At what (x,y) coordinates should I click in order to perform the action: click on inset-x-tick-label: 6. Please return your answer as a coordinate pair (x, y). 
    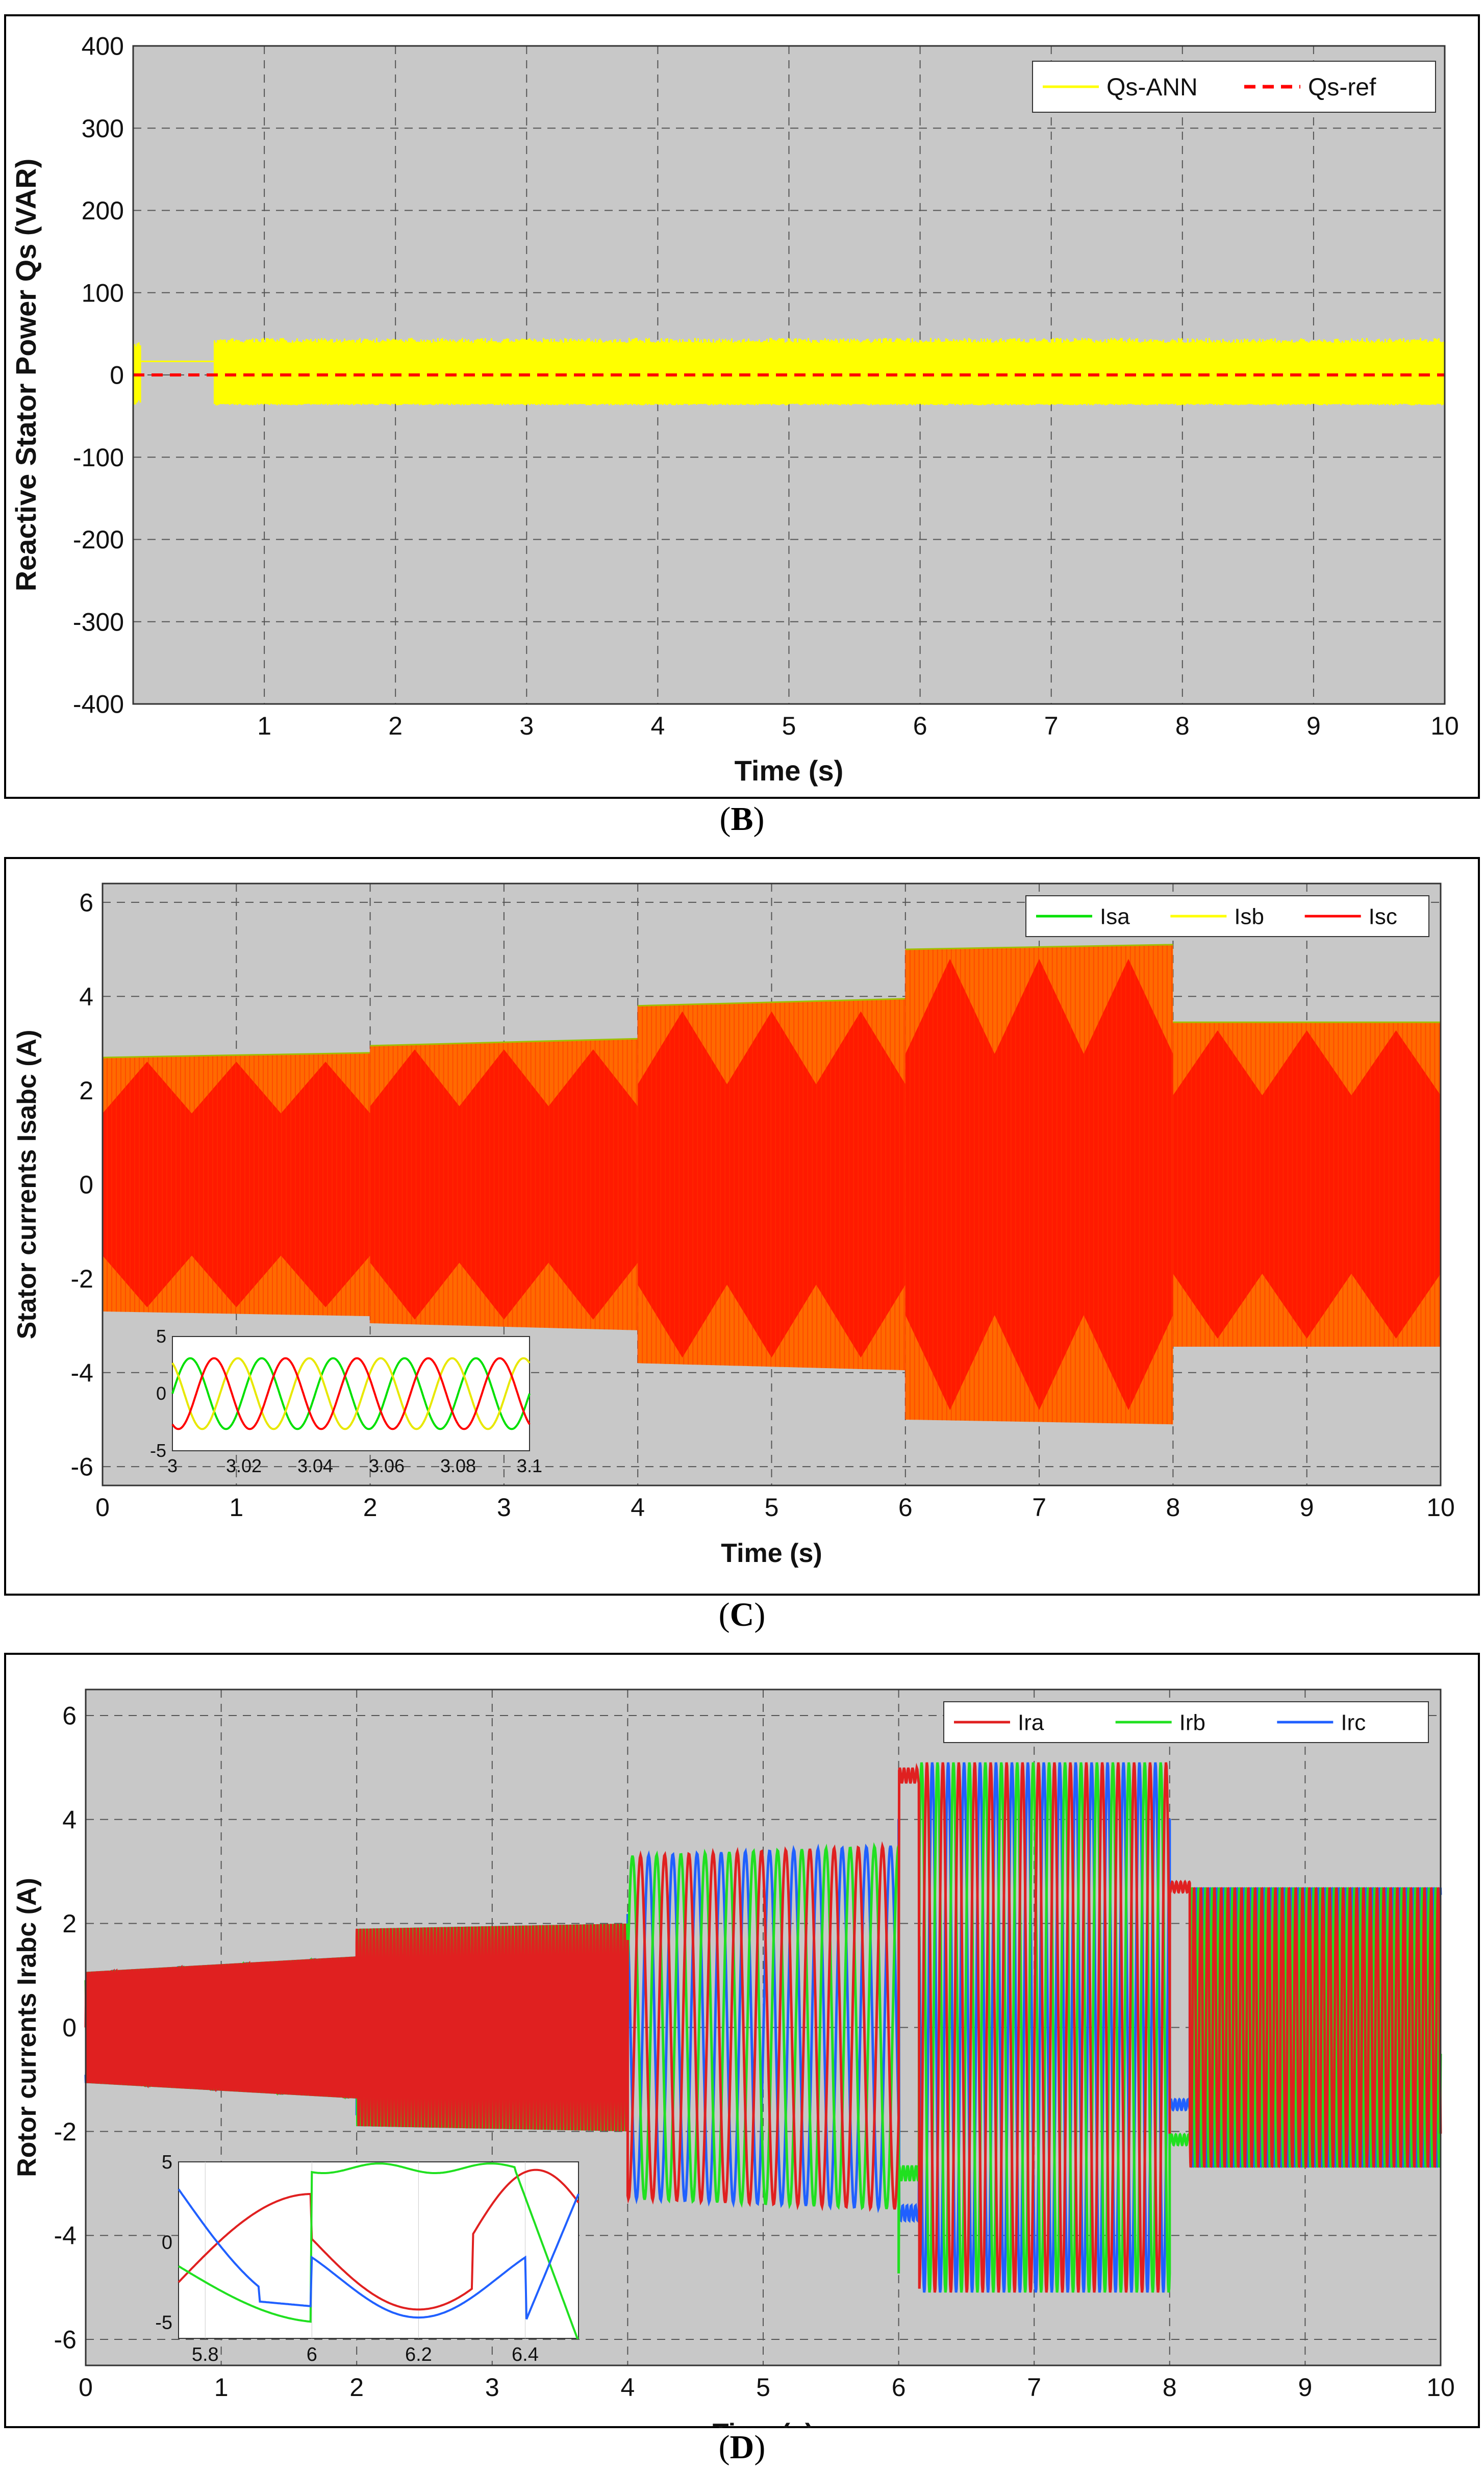
    Looking at the image, I should click on (312, 2355).